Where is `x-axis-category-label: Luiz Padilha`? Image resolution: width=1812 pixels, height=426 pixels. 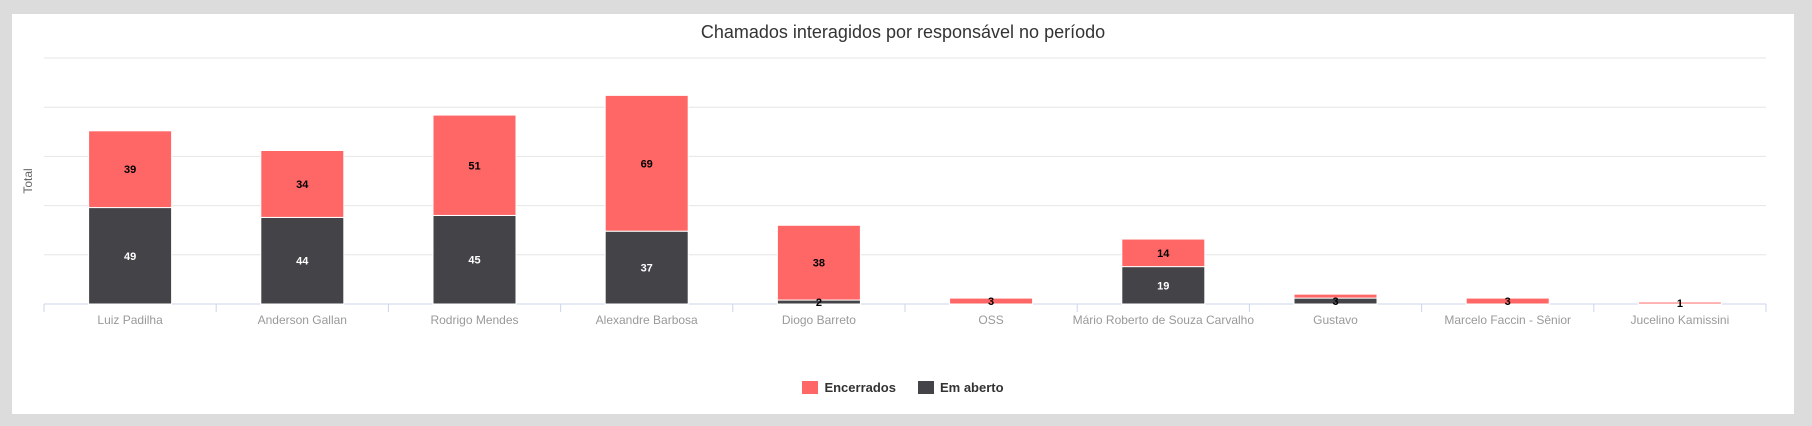 x-axis-category-label: Luiz Padilha is located at coordinates (130, 320).